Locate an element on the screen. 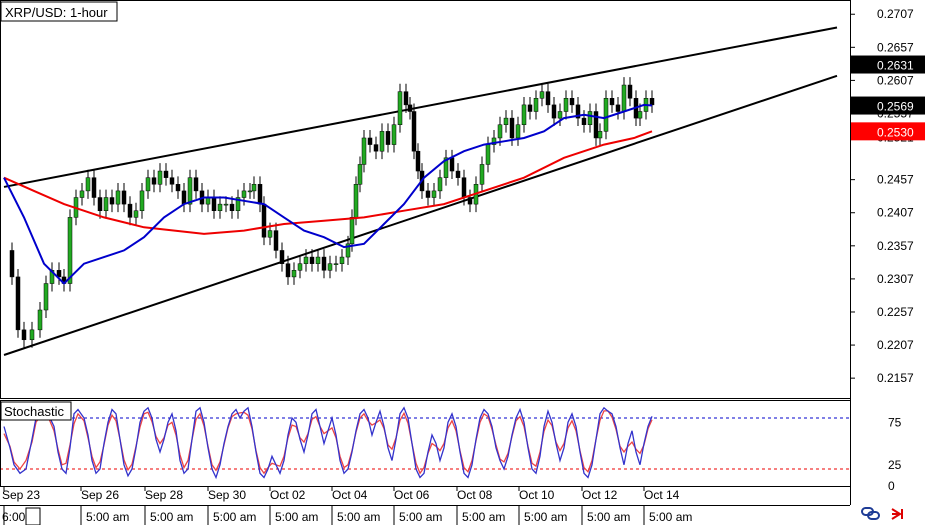 Image resolution: width=925 pixels, height=525 pixels. date-tick-label: Sep 23 is located at coordinates (21, 495).